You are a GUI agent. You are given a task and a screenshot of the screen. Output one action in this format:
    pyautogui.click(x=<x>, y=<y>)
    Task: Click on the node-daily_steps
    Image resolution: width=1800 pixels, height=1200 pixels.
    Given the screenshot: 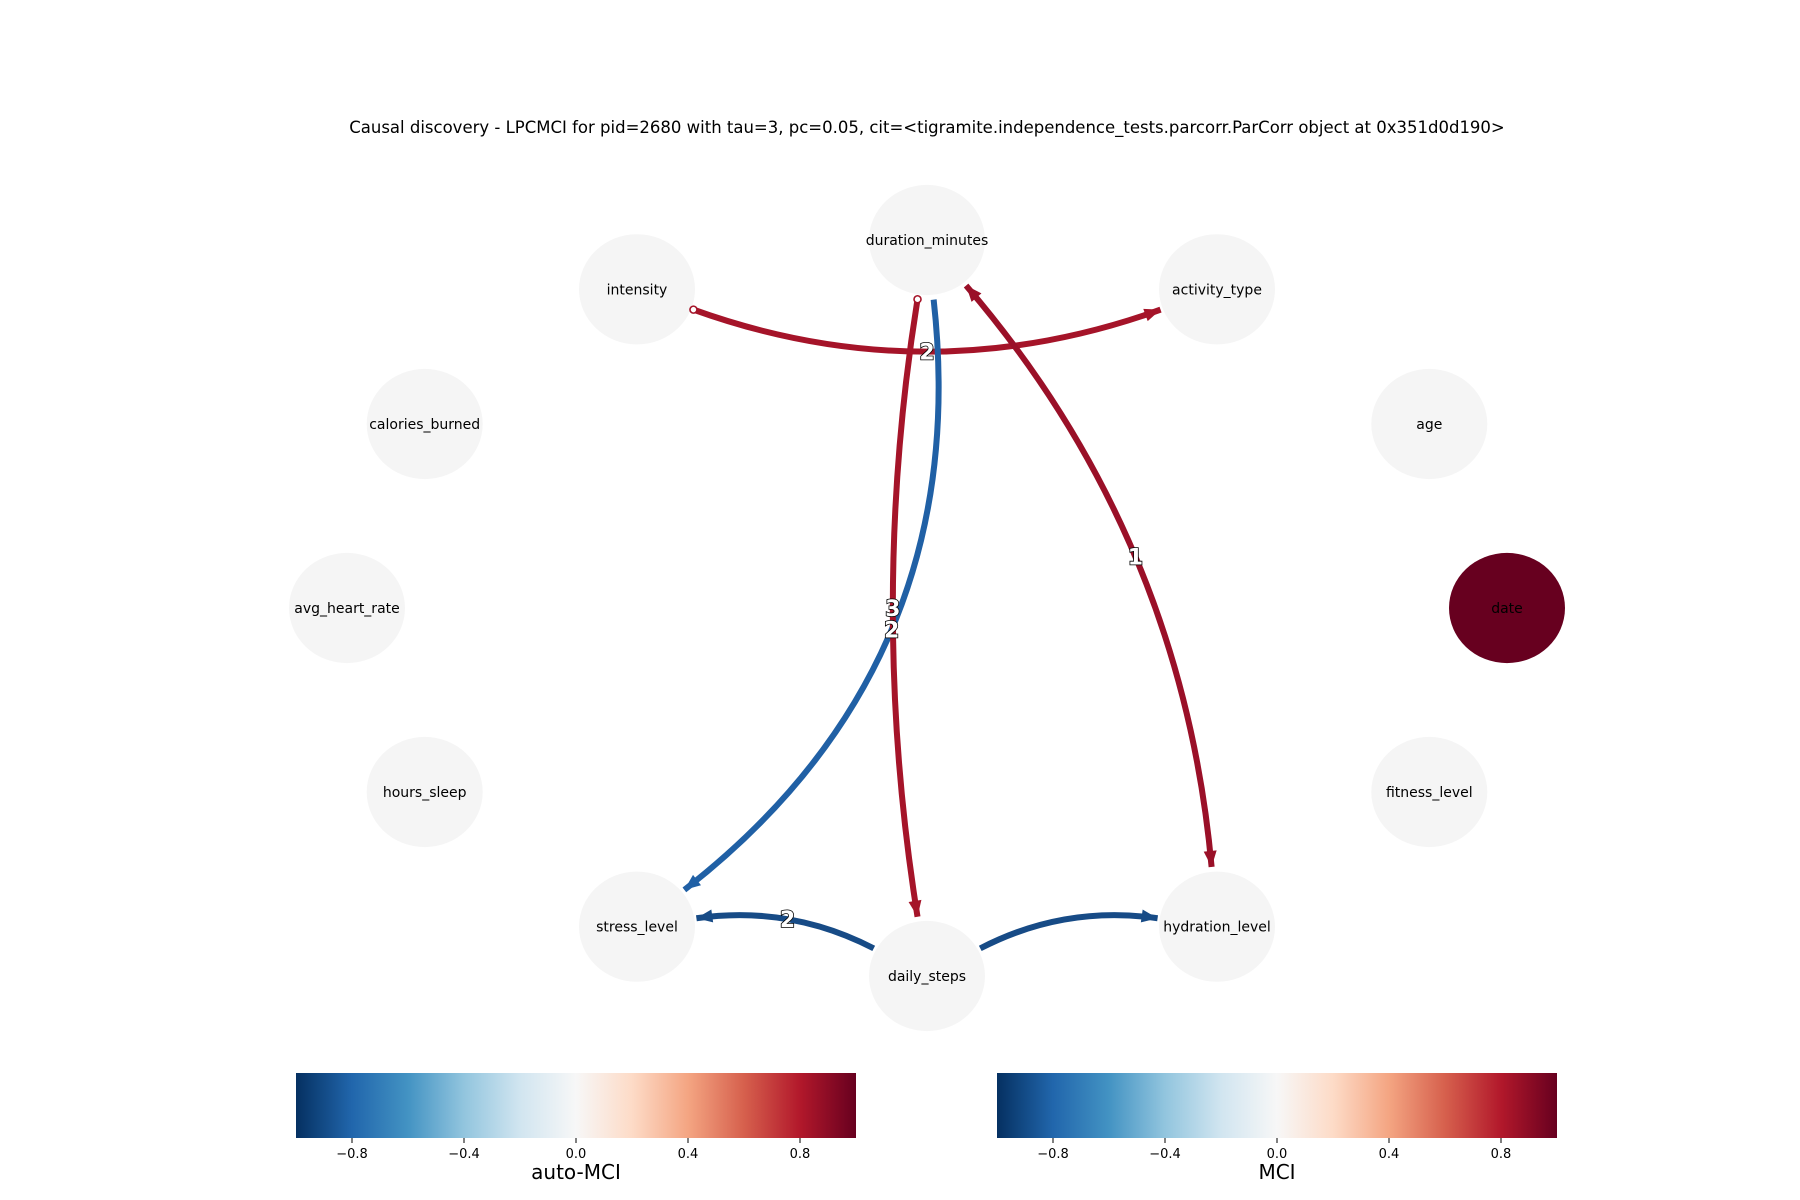 What is the action you would take?
    pyautogui.click(x=927, y=976)
    